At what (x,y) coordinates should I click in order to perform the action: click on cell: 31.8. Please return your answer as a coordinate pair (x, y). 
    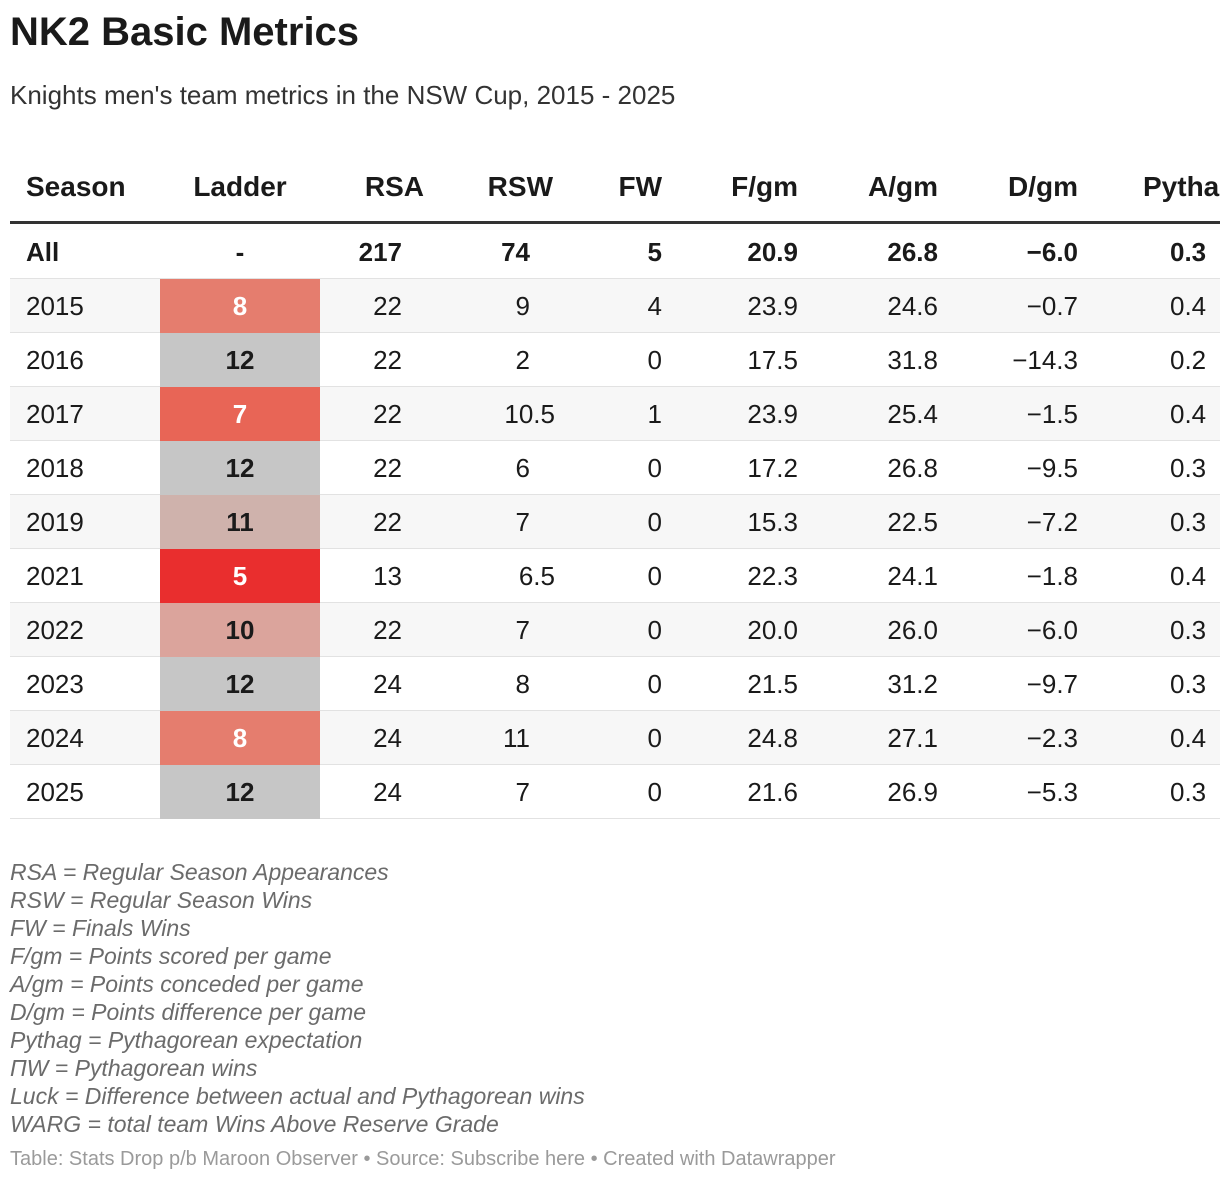
    Looking at the image, I should click on (912, 360).